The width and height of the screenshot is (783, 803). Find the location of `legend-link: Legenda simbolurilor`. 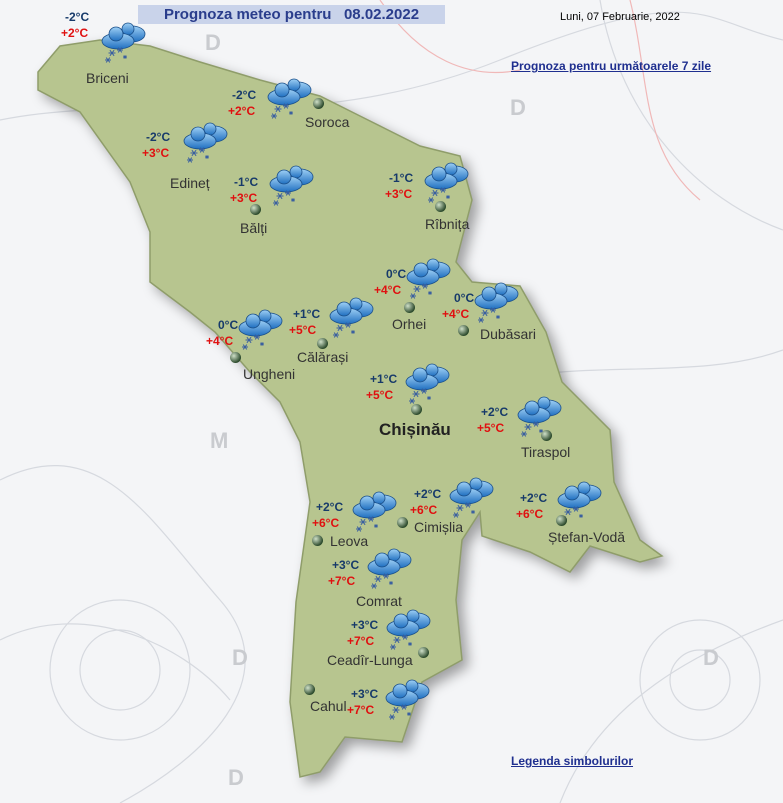

legend-link: Legenda simbolurilor is located at coordinates (572, 761).